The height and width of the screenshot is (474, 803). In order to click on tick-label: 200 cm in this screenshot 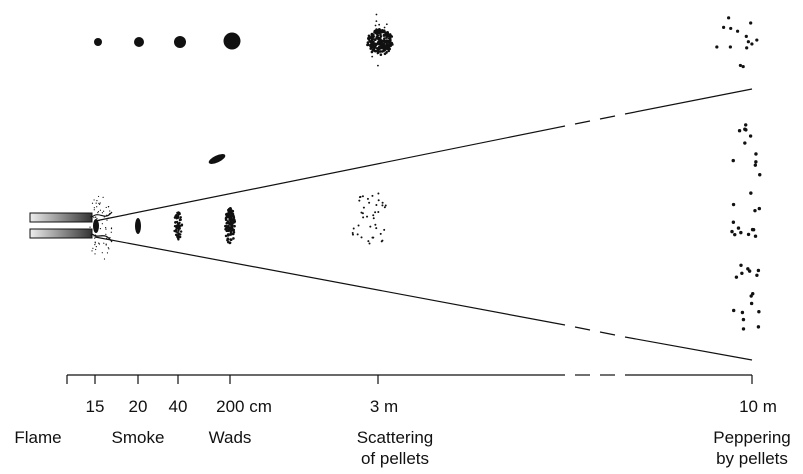, I will do `click(244, 406)`.